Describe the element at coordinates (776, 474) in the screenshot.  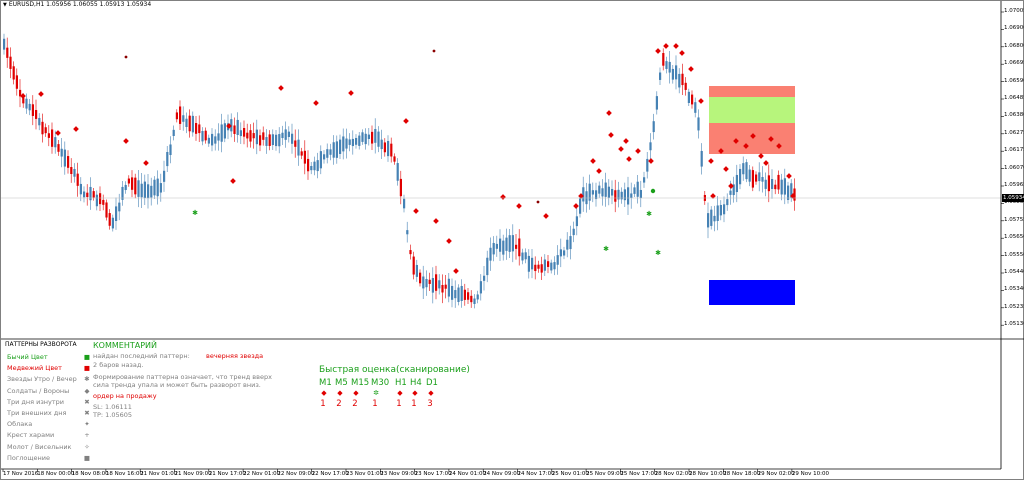
I see `time-tick-label: 29 Nov 02:00` at that location.